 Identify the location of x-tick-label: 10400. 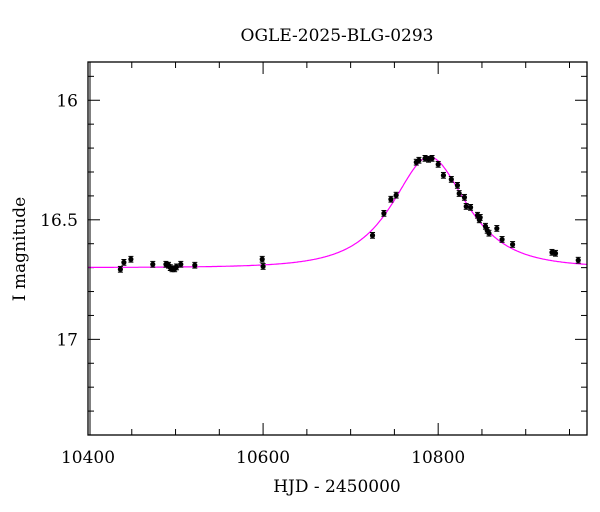
(88, 458).